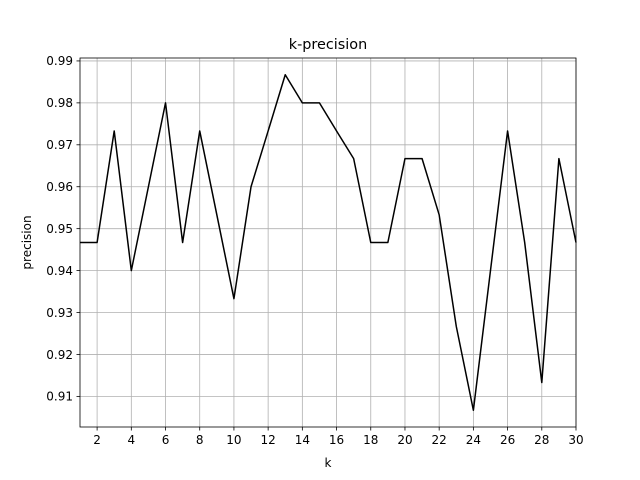 This screenshot has width=640, height=480. I want to click on x-tick-label: 24, so click(473, 440).